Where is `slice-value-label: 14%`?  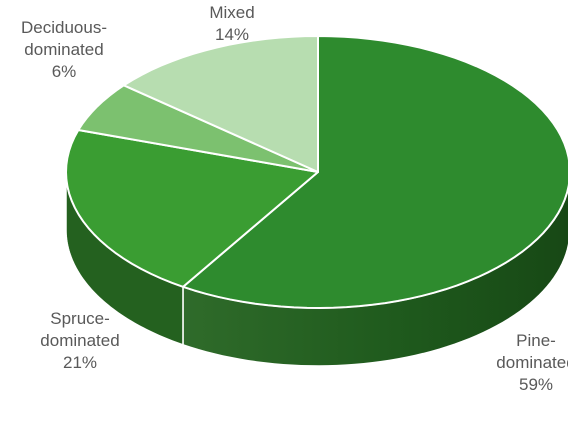 slice-value-label: 14% is located at coordinates (232, 34).